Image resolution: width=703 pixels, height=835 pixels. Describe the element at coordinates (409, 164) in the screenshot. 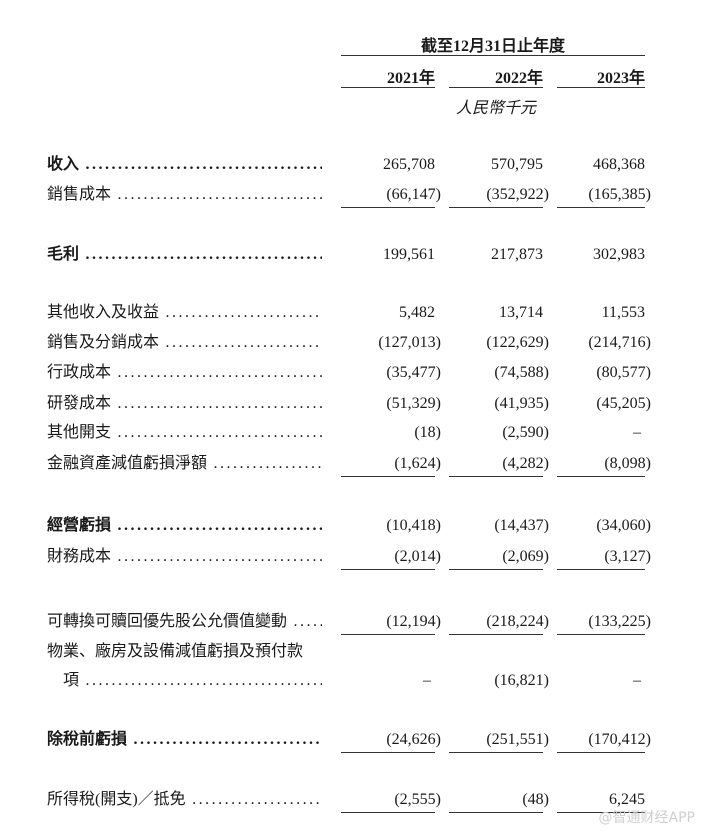

I see `value-2021: 265,708` at that location.